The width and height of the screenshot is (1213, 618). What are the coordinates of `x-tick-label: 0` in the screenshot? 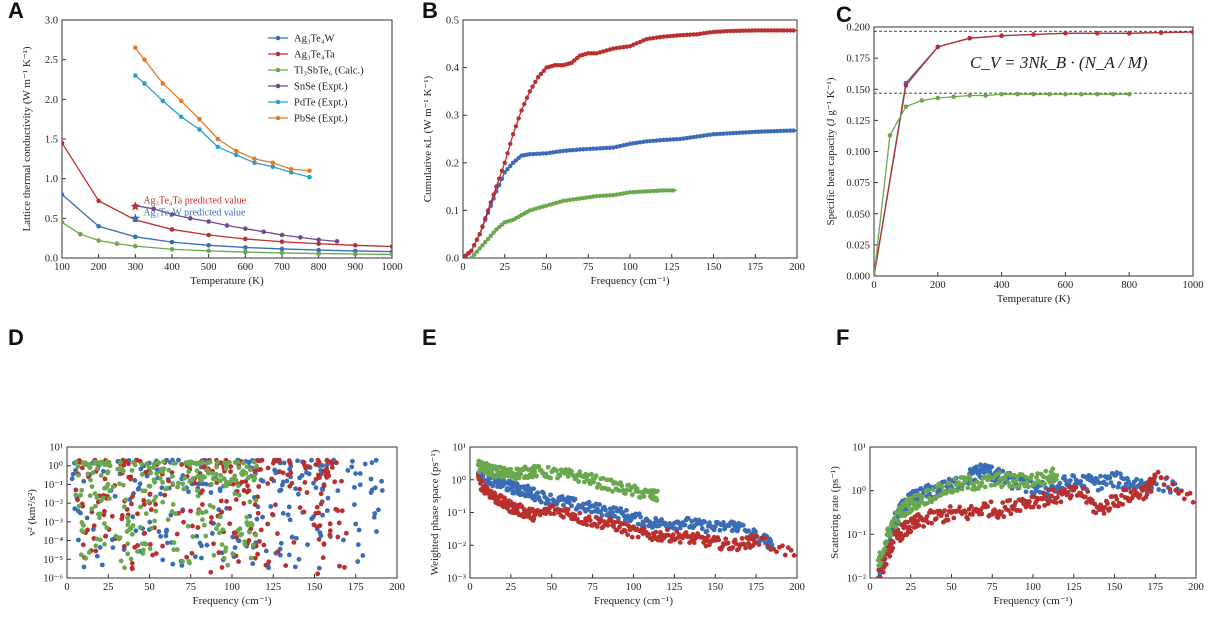 It's located at (469, 587).